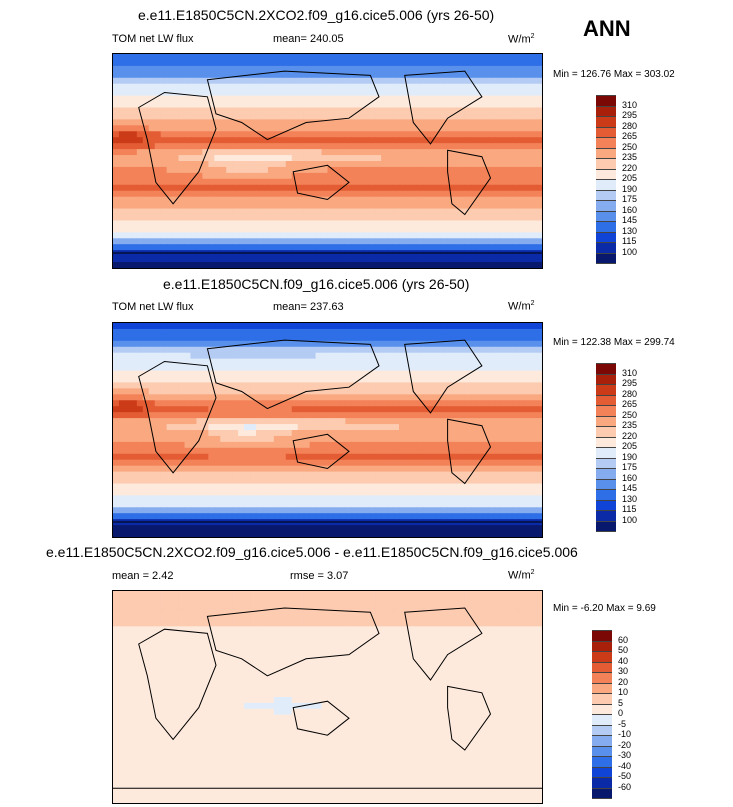  What do you see at coordinates (625, 786) in the screenshot?
I see `colorbar-tick-label: -60` at bounding box center [625, 786].